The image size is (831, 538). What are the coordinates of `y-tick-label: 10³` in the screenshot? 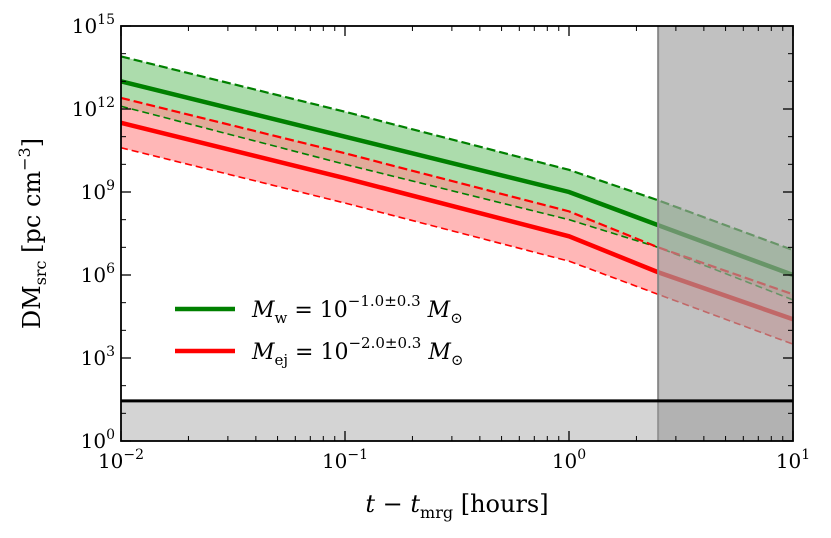 It's located at (98, 357).